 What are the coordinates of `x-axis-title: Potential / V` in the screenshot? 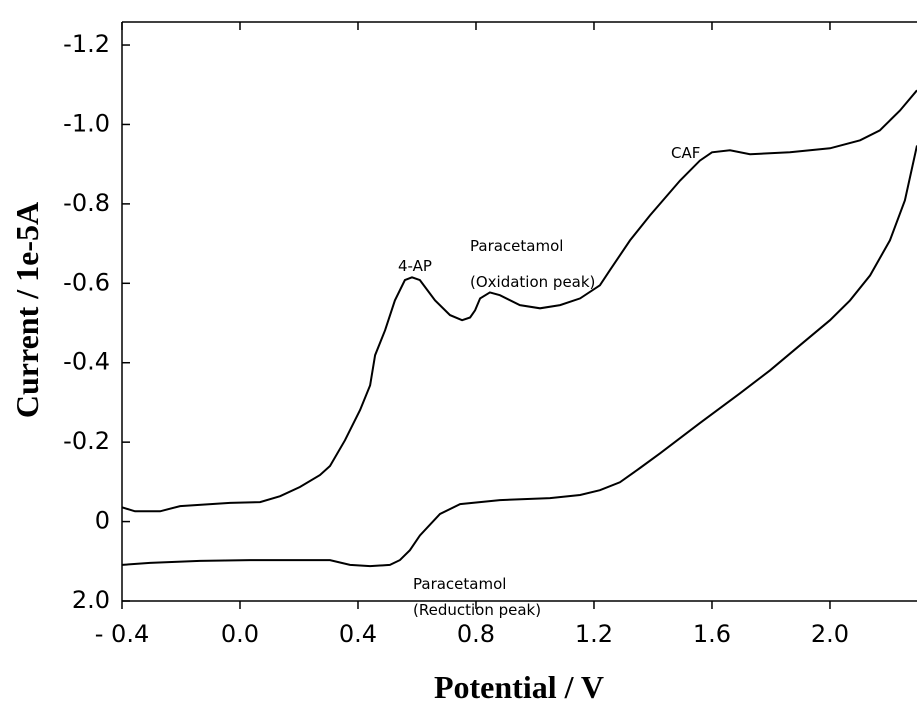 It's located at (519, 687).